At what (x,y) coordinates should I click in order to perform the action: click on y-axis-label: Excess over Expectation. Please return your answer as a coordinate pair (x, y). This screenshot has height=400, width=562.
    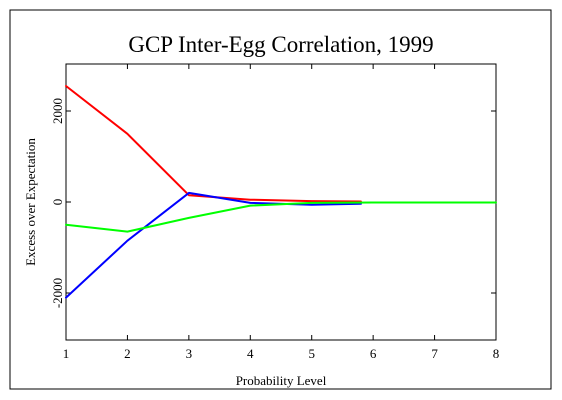
    Looking at the image, I should click on (30, 202).